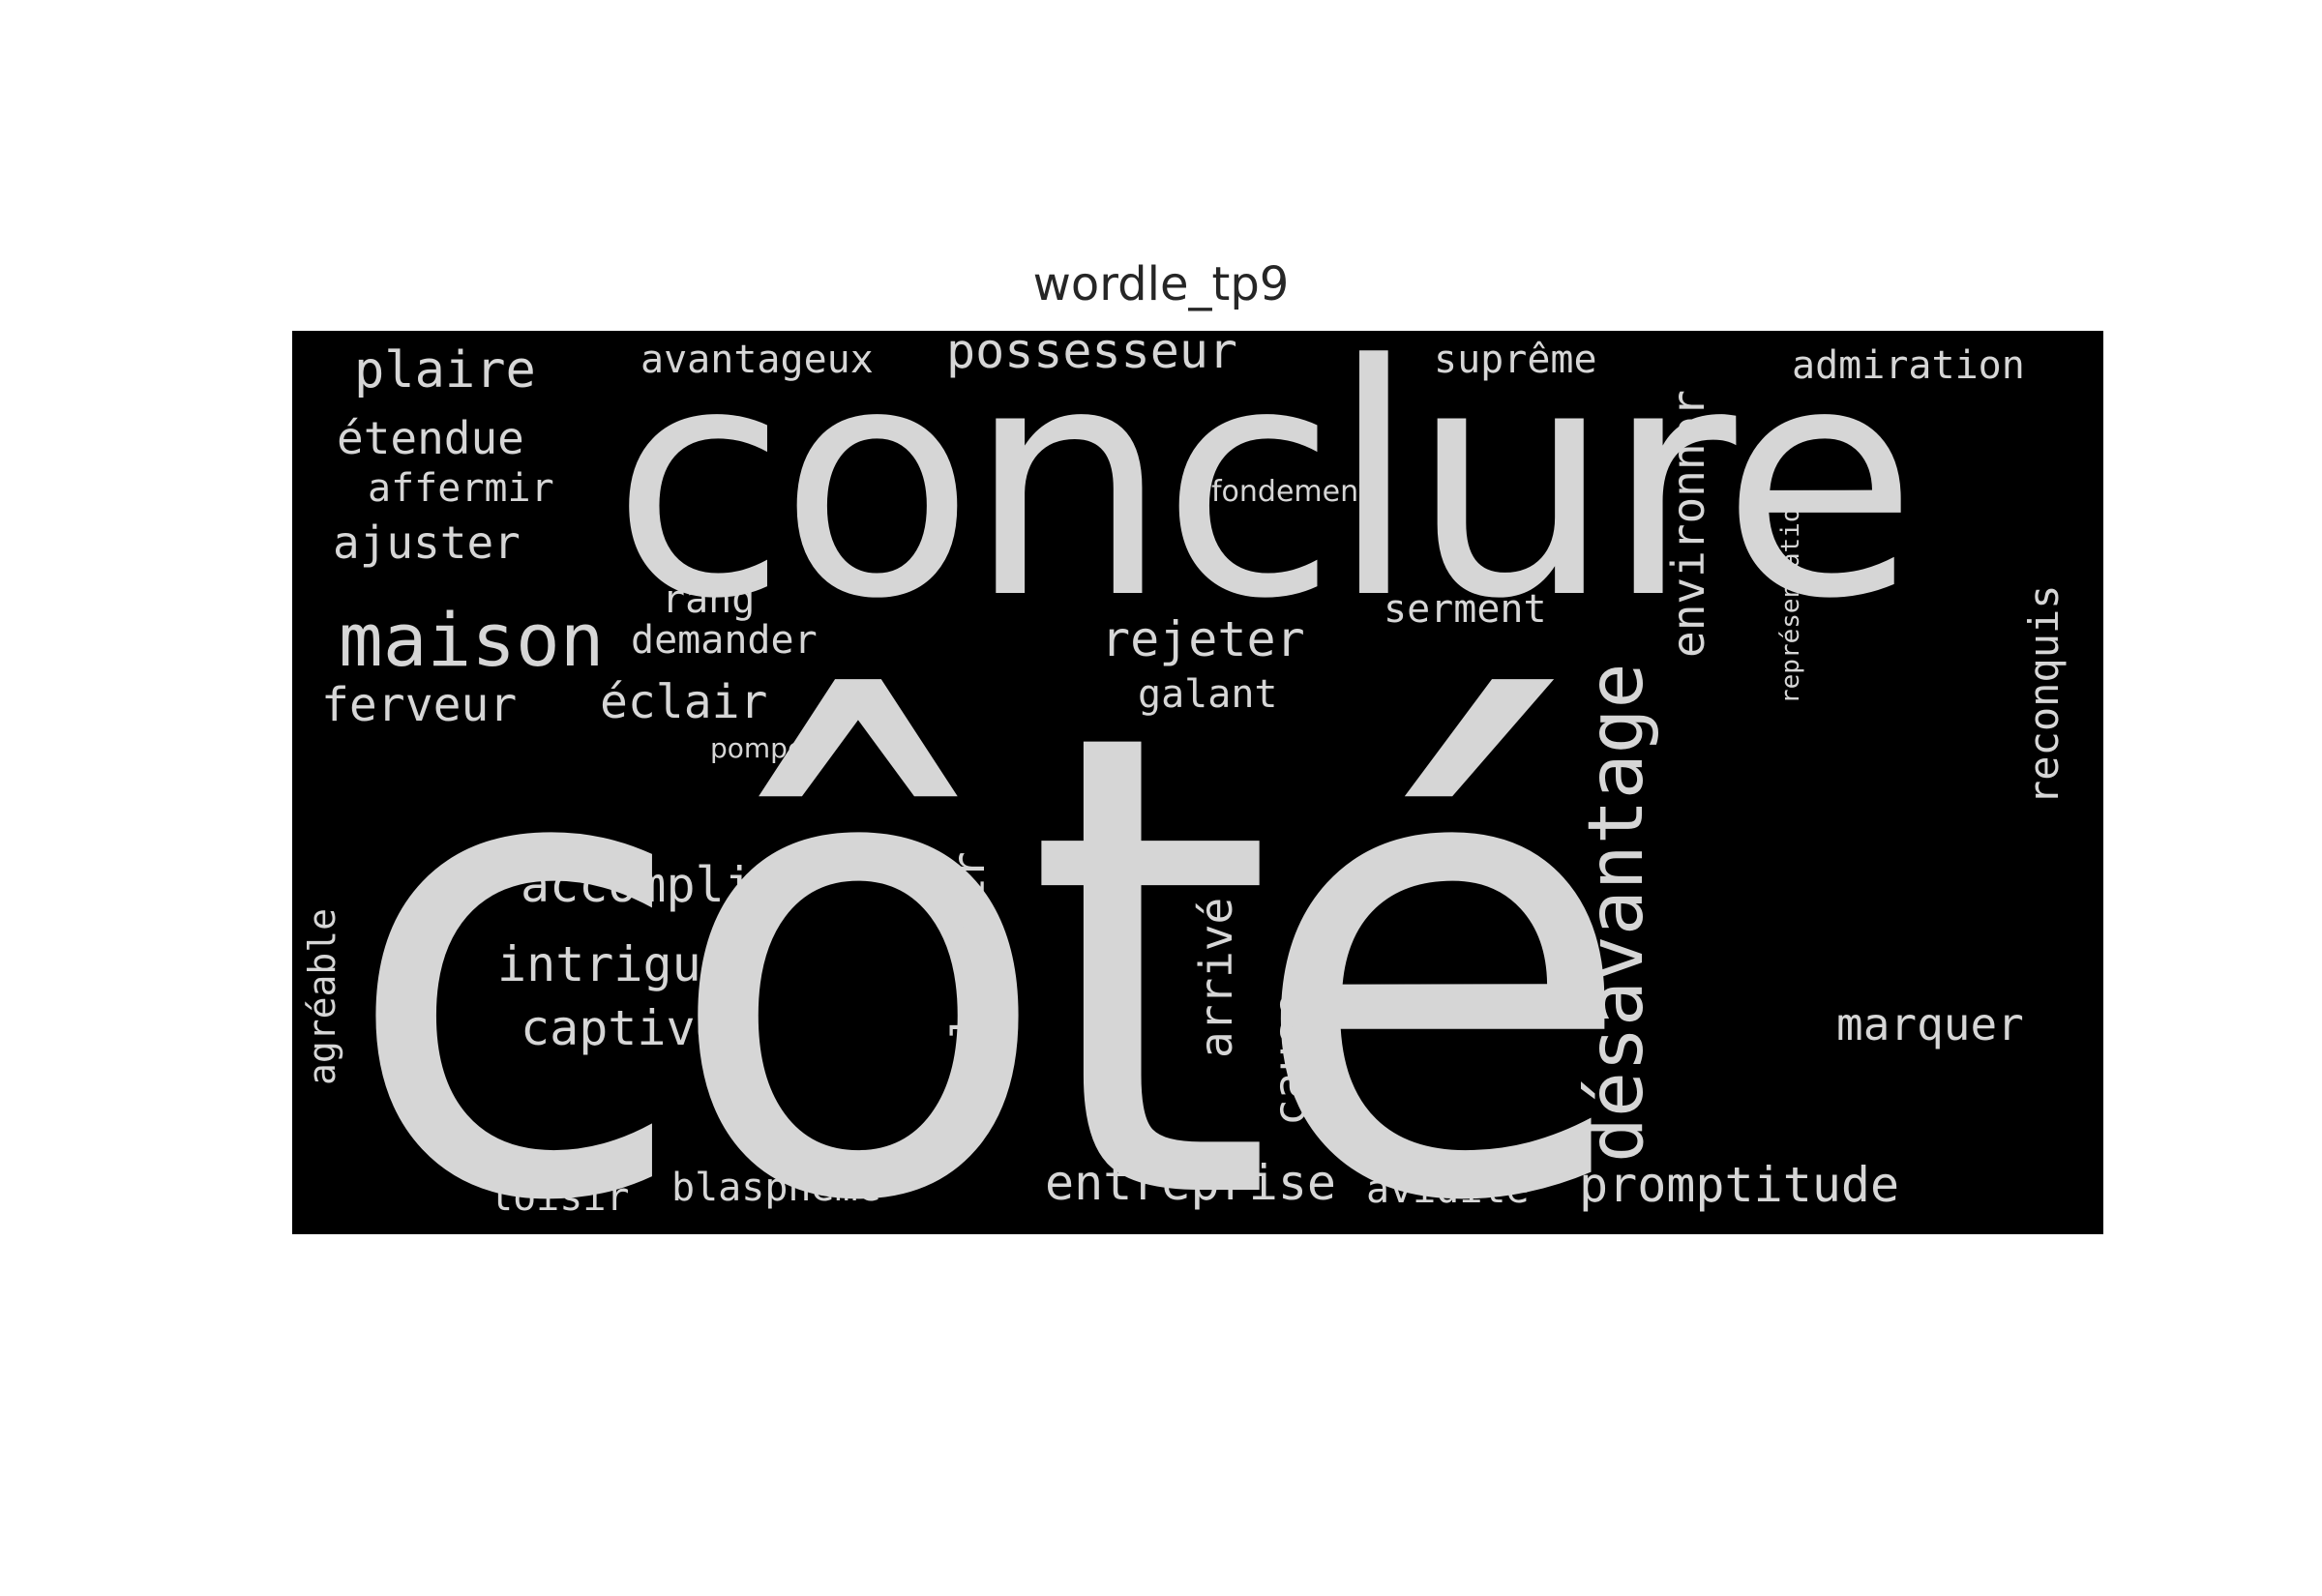  Describe the element at coordinates (2044, 694) in the screenshot. I see `cloud-word: reconquis` at that location.